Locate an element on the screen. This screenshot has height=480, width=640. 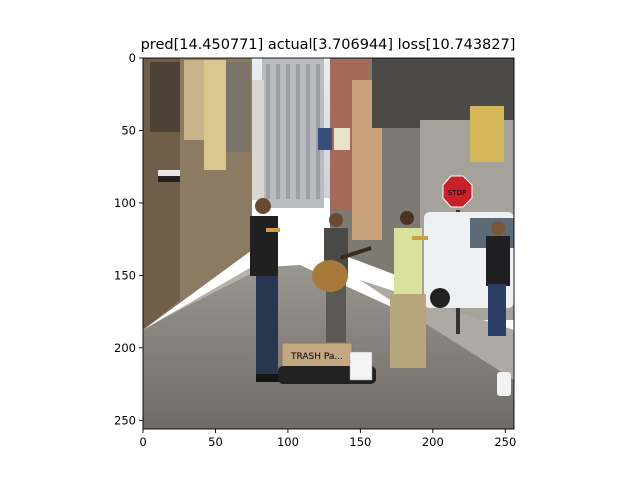
y-tick-label: 250 is located at coordinates (125, 420).